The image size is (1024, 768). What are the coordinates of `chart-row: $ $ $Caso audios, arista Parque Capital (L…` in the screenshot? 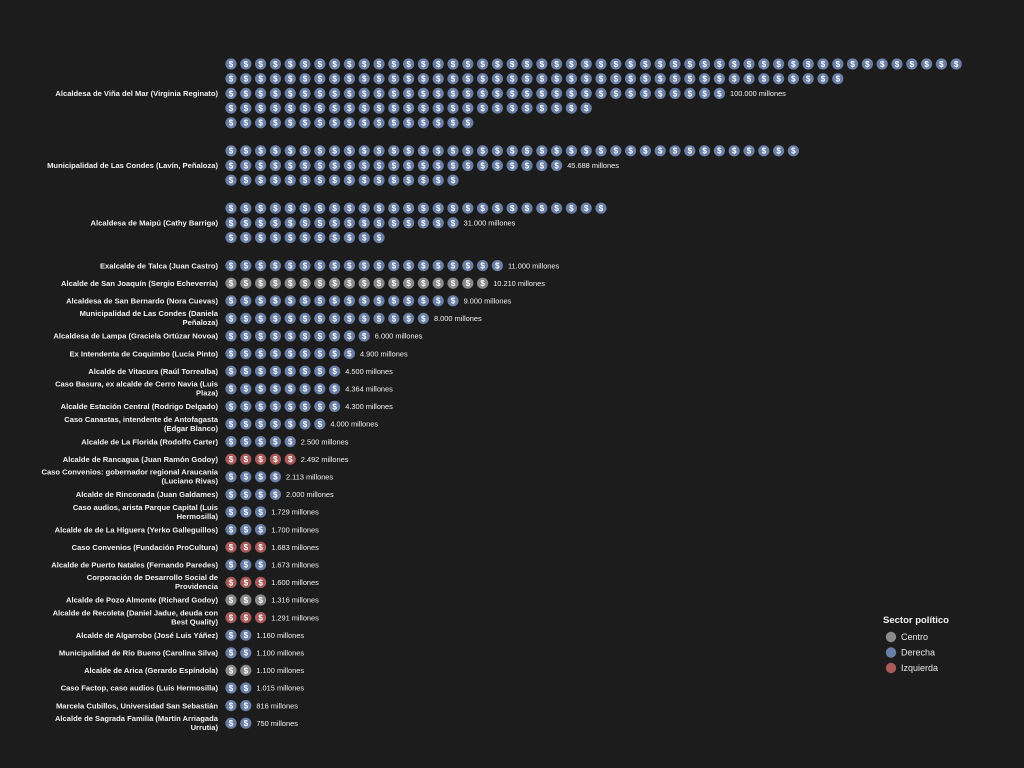 It's located at (196, 512).